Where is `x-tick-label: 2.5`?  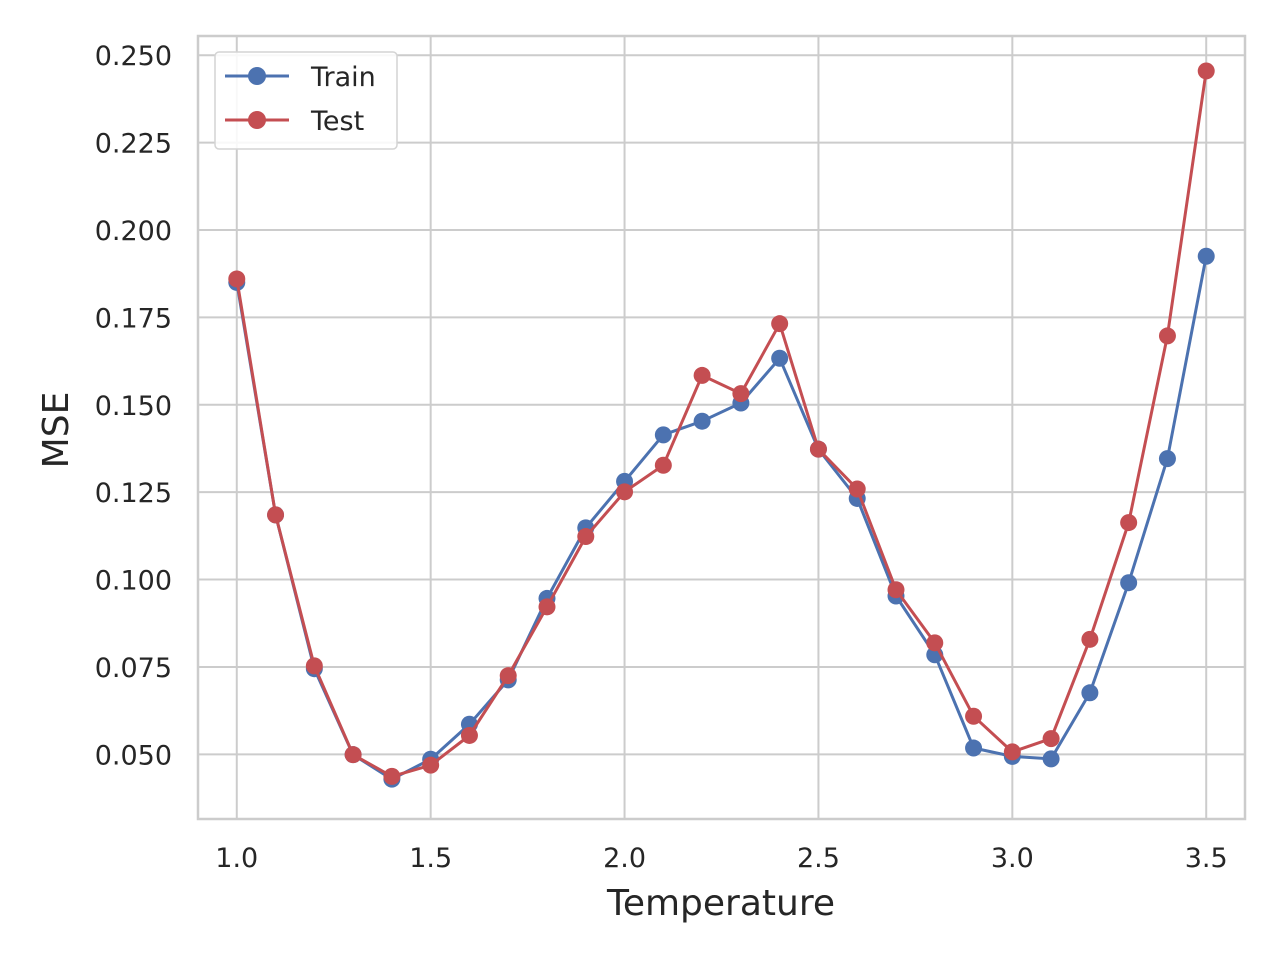 x-tick-label: 2.5 is located at coordinates (818, 858).